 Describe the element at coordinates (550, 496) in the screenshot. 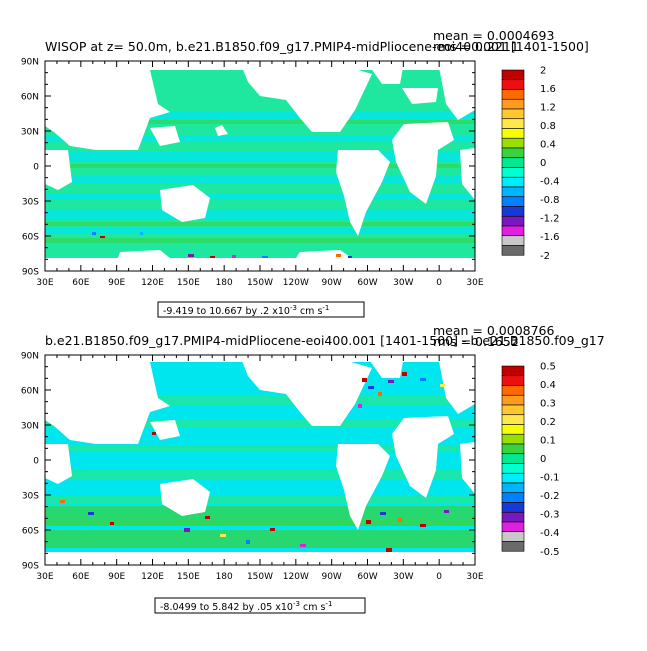

I see `colorbar-label: -0.2` at that location.